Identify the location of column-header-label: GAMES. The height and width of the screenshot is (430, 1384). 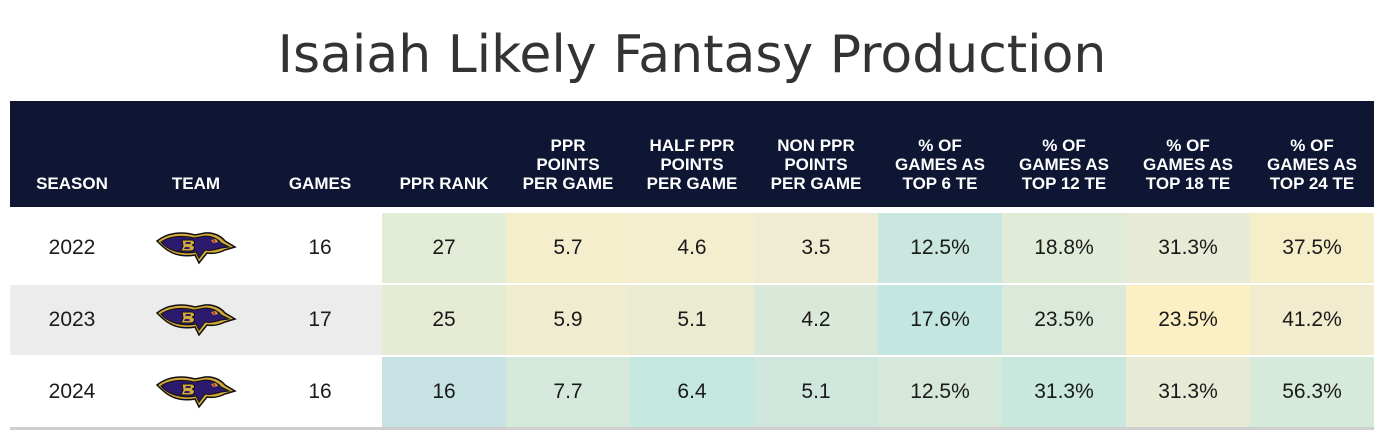
(320, 183).